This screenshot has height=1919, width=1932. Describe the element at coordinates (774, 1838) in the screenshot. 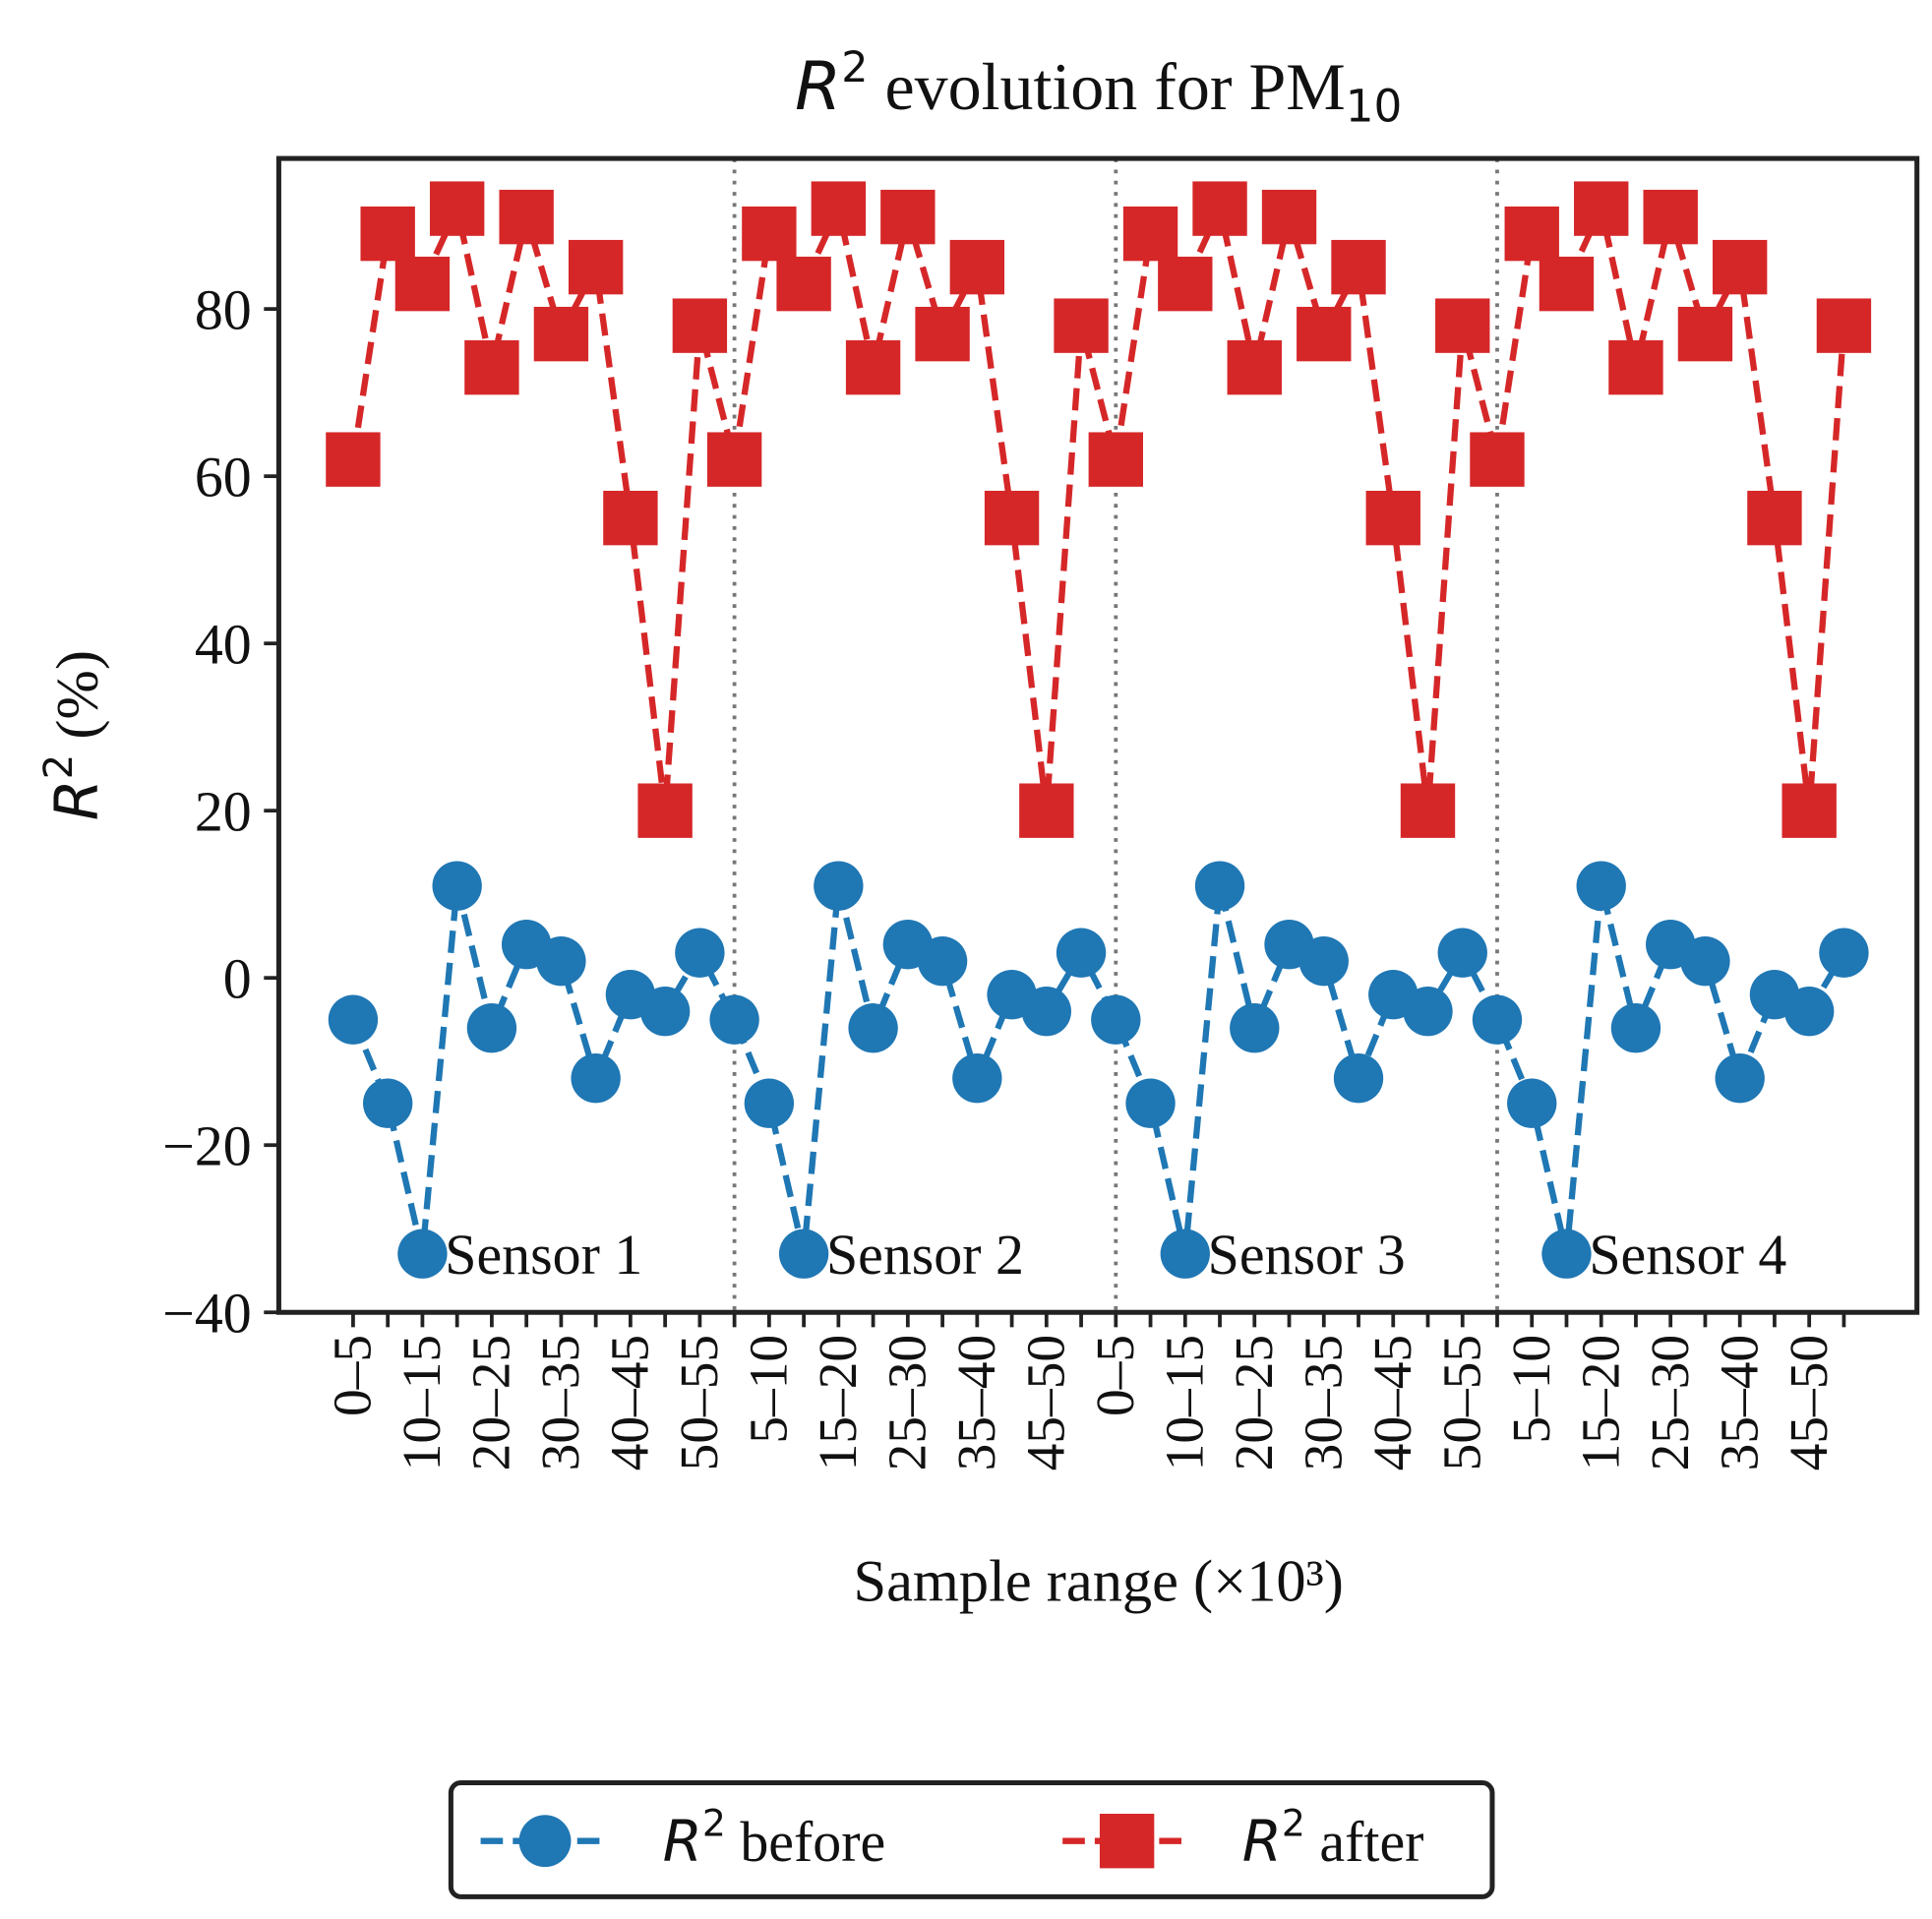

I see `legend-label-before: R2 before` at that location.